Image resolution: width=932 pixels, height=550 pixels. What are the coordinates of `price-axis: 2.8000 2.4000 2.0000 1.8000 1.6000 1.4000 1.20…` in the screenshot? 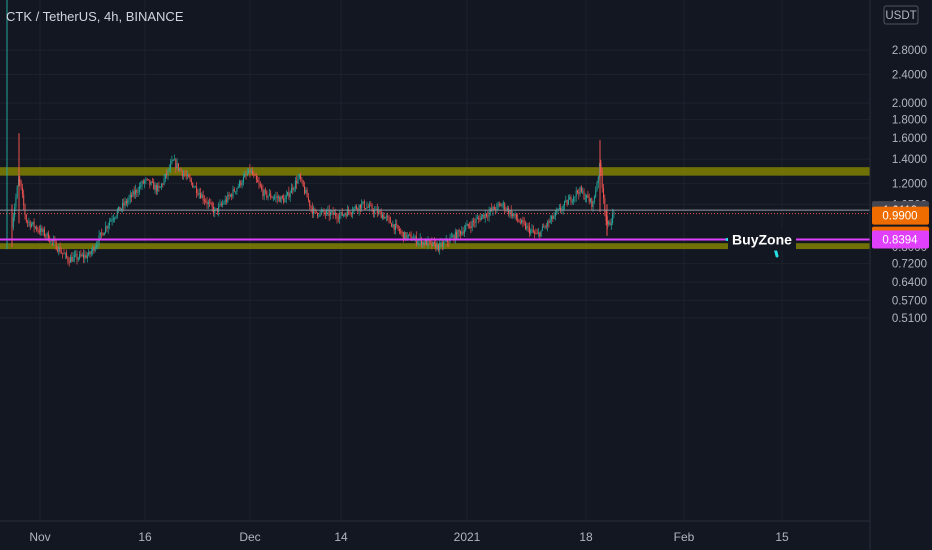 It's located at (900, 275).